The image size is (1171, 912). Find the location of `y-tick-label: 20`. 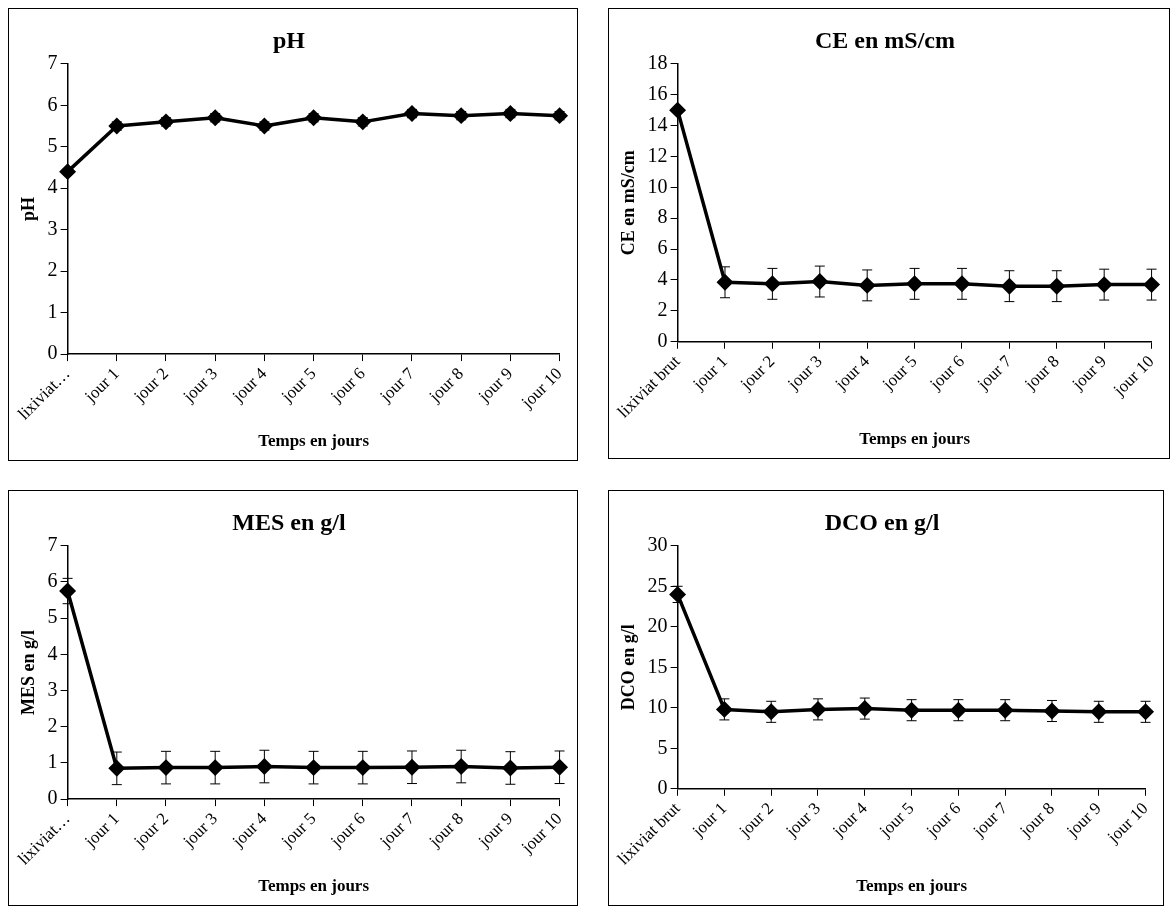

y-tick-label: 20 is located at coordinates (657, 625).